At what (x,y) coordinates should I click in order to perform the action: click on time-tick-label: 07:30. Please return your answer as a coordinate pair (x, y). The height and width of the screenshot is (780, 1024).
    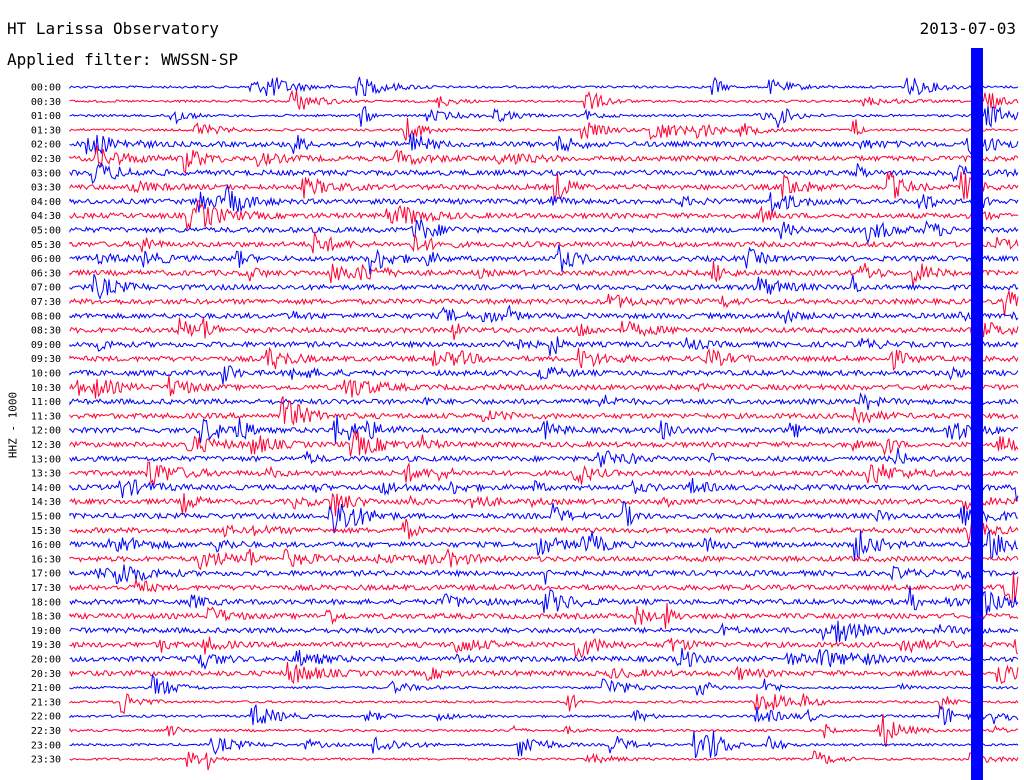
    Looking at the image, I should click on (46, 302).